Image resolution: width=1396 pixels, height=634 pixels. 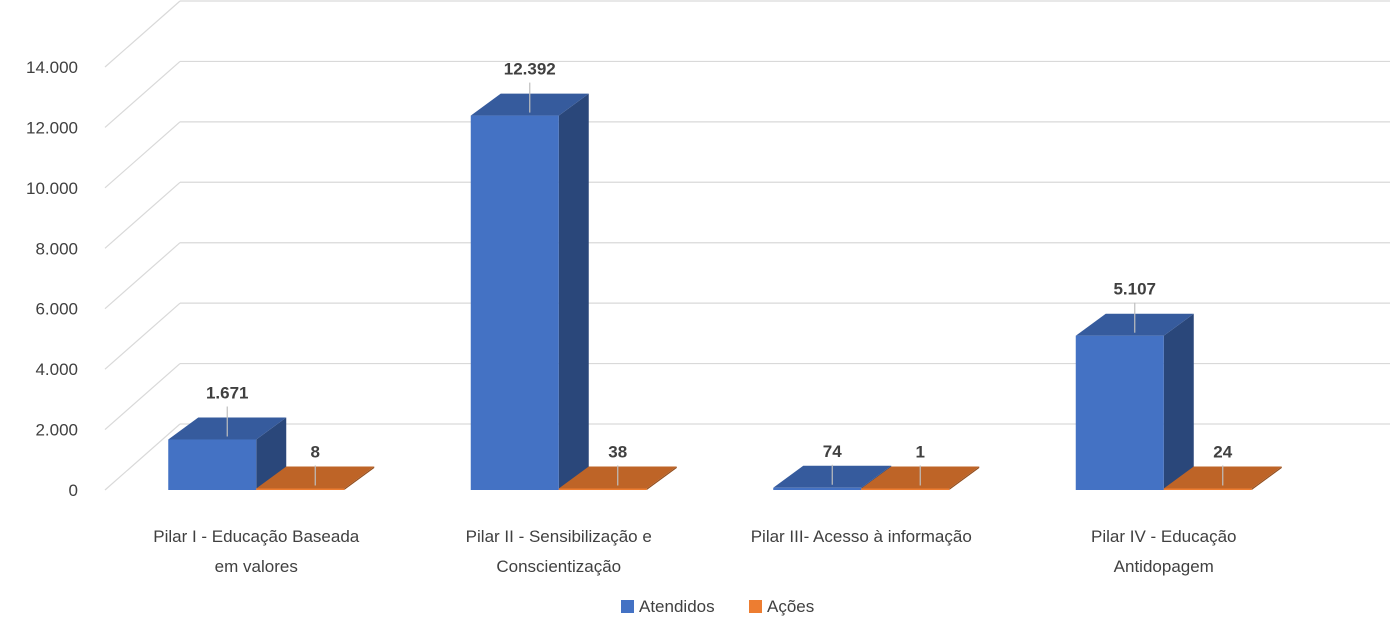 What do you see at coordinates (256, 536) in the screenshot?
I see `category-label: Pilar I - Educação Baseada` at bounding box center [256, 536].